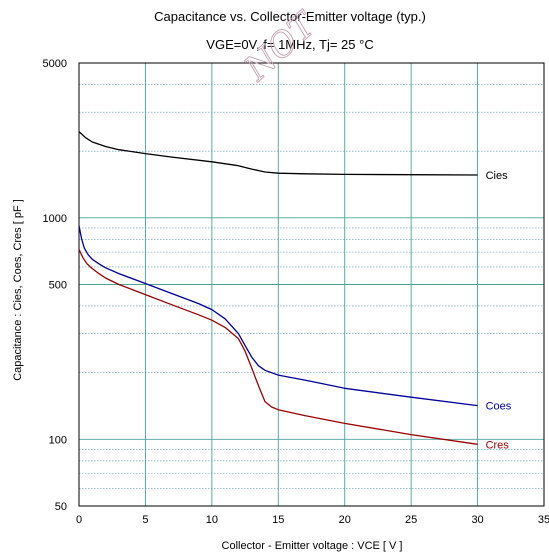 Image resolution: width=549 pixels, height=556 pixels. I want to click on x-tick-label: 25, so click(411, 520).